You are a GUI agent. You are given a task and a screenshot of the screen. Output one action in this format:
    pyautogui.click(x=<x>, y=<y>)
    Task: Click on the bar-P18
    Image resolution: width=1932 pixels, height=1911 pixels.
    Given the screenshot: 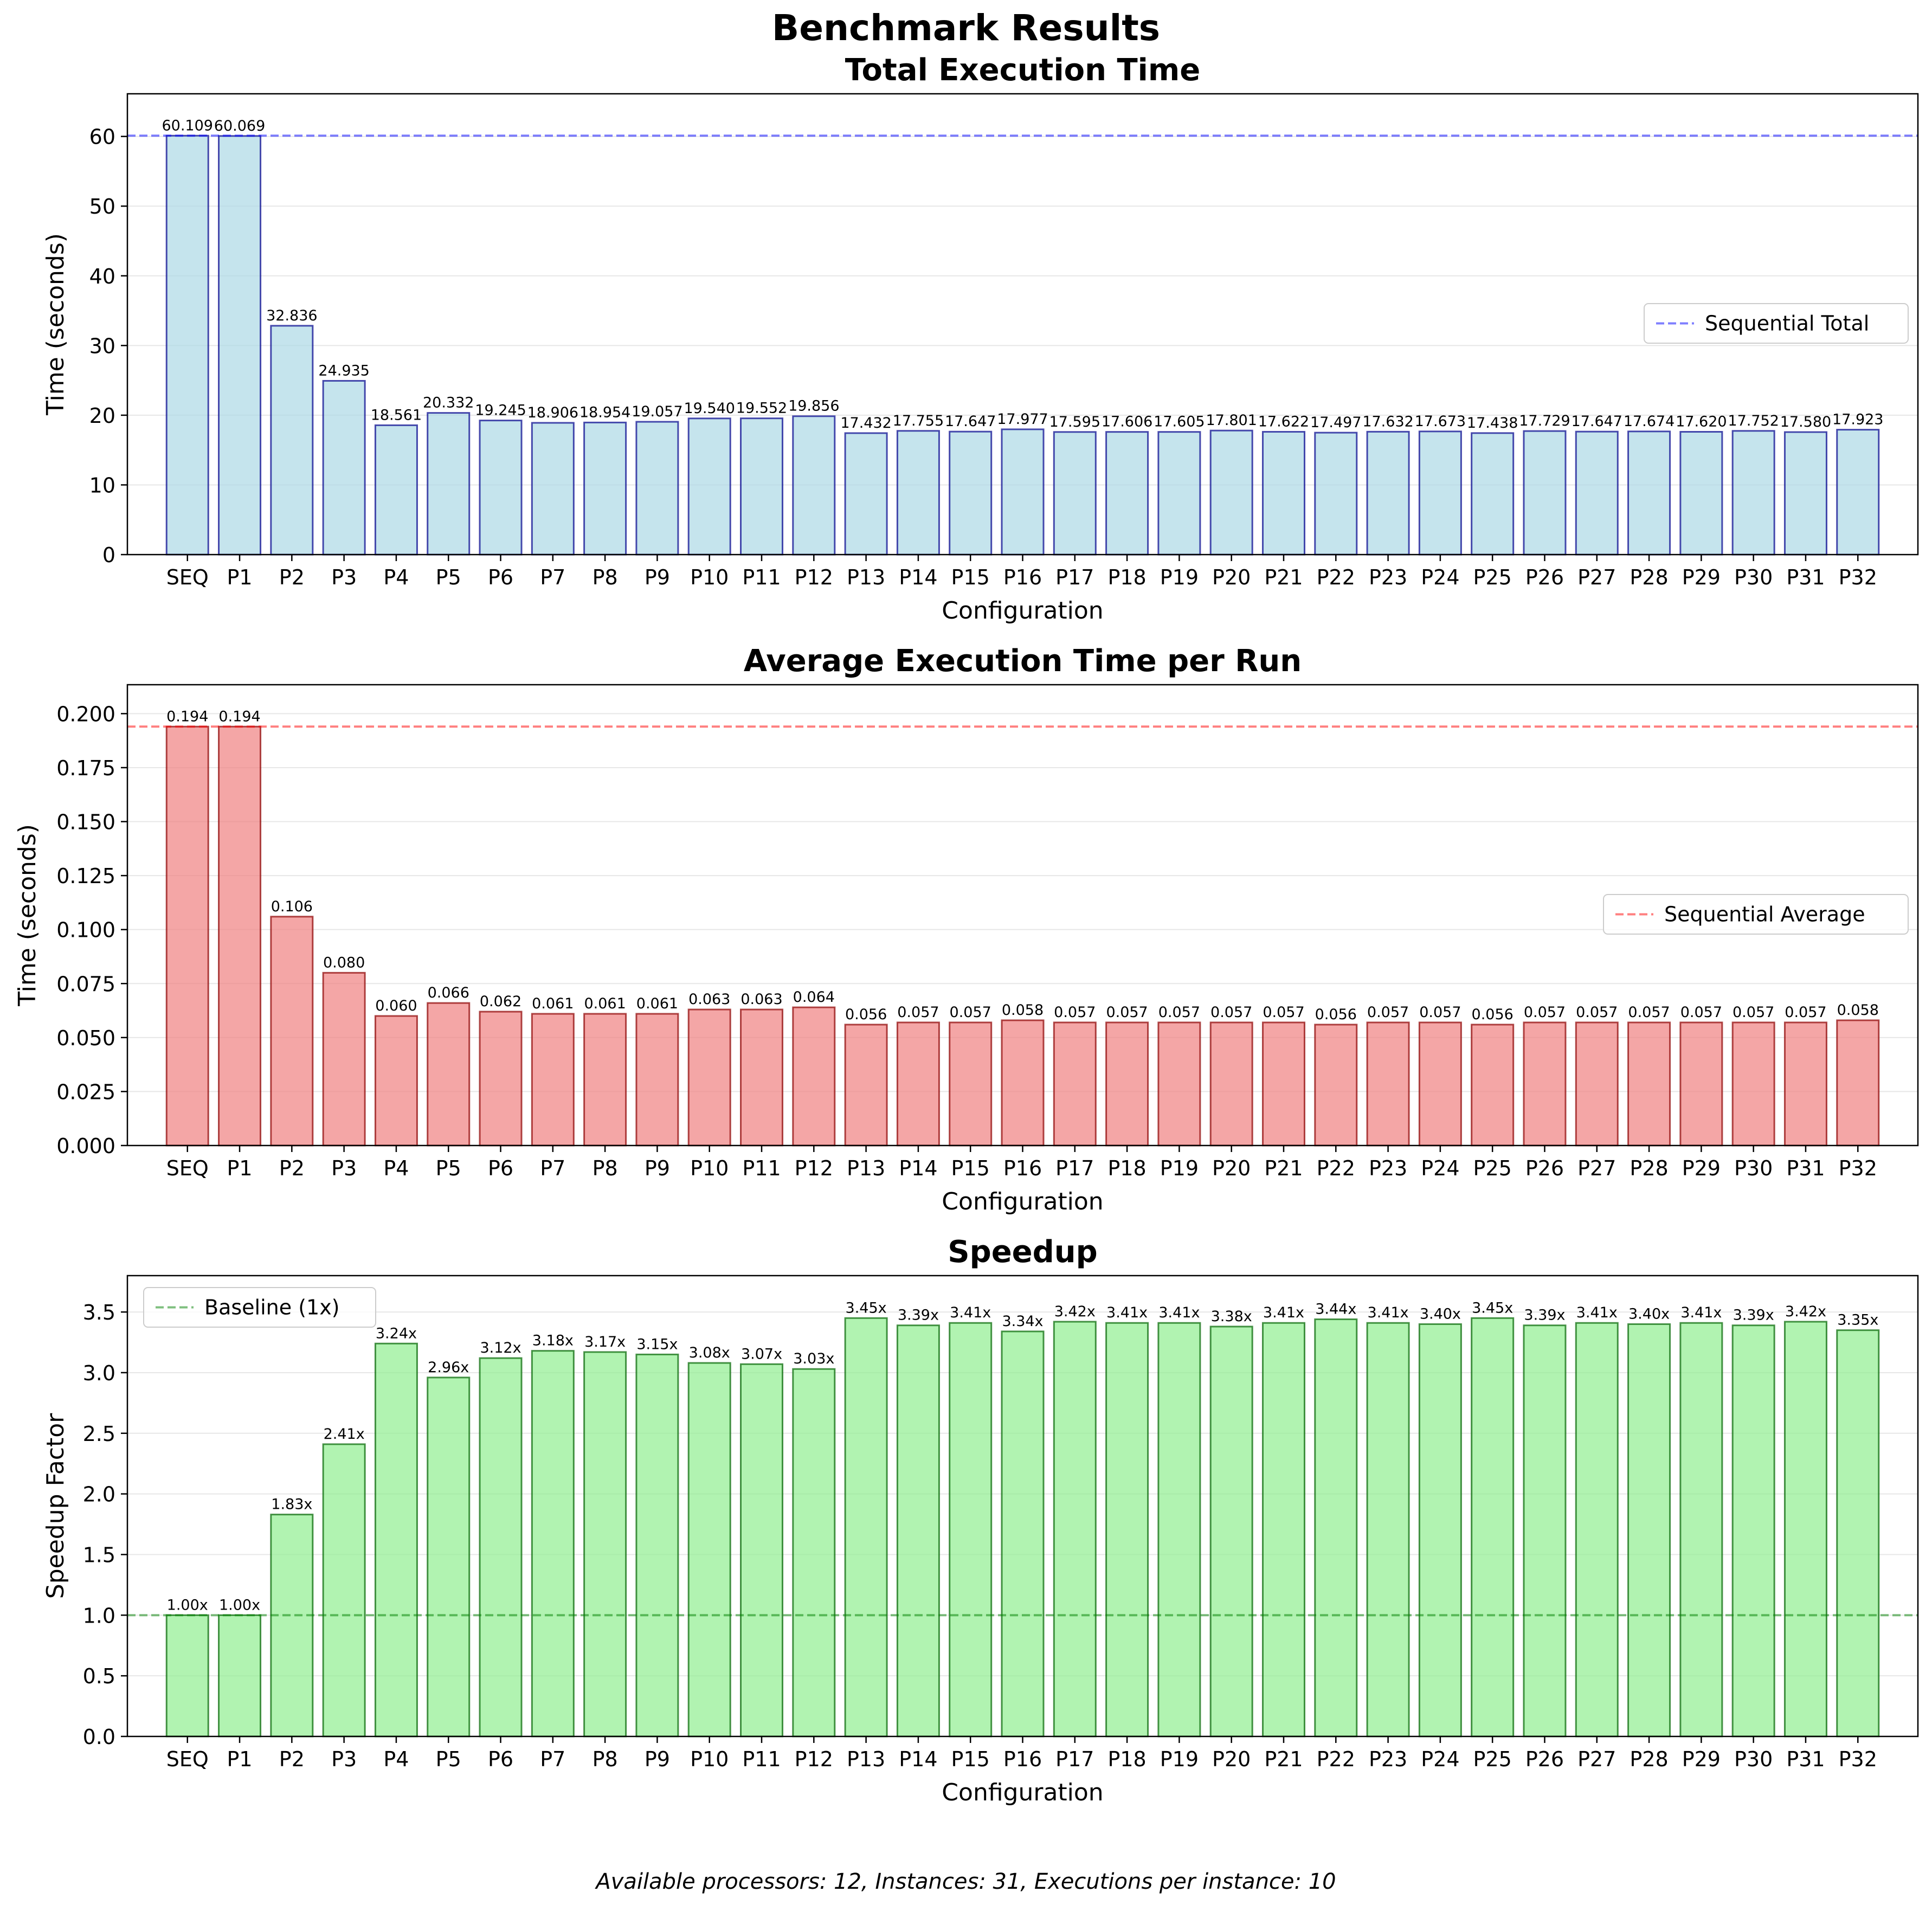 What is the action you would take?
    pyautogui.click(x=1127, y=493)
    